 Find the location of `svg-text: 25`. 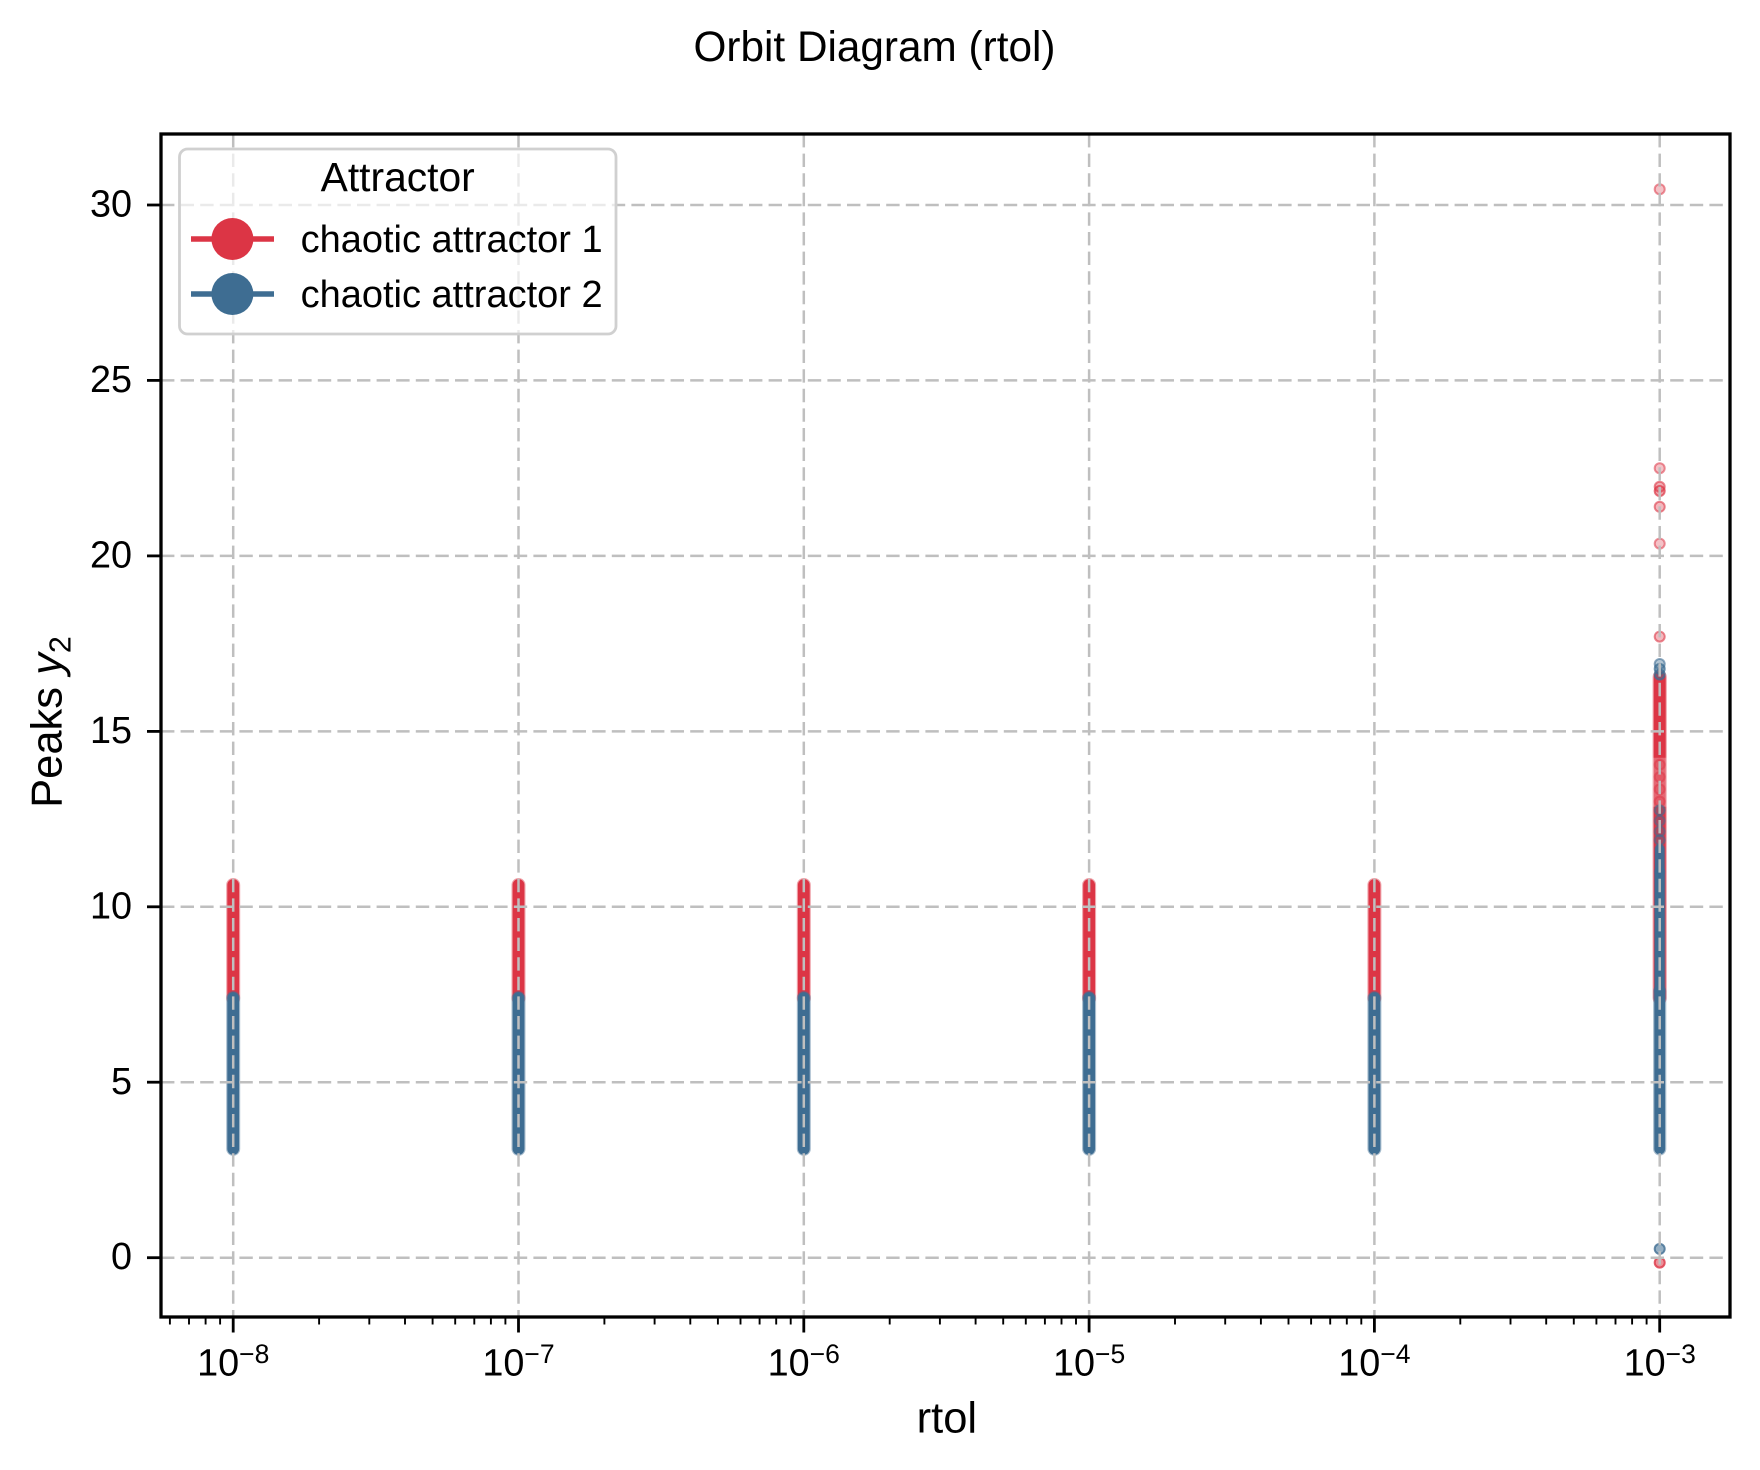

svg-text: 25 is located at coordinates (111, 380).